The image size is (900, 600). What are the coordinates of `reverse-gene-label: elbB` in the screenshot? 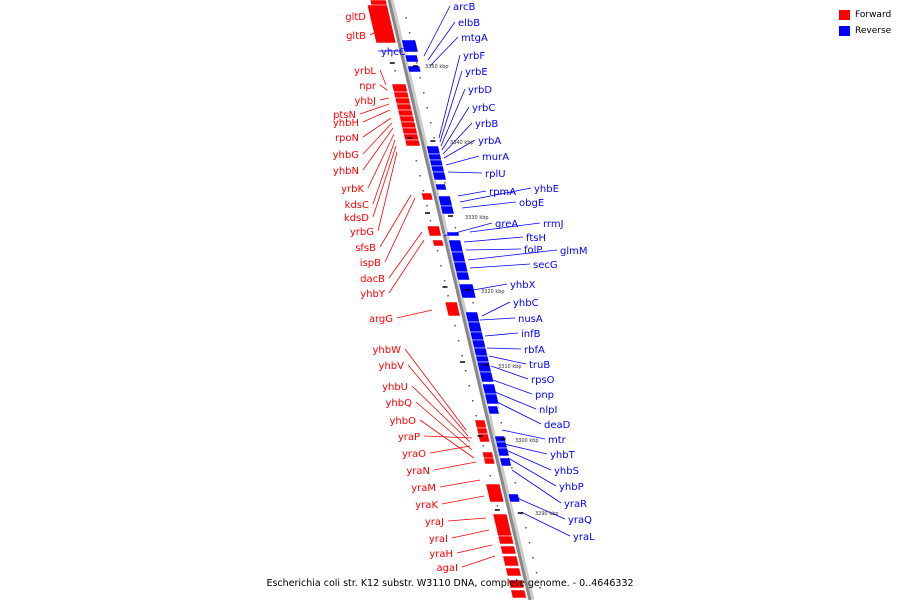 It's located at (469, 23).